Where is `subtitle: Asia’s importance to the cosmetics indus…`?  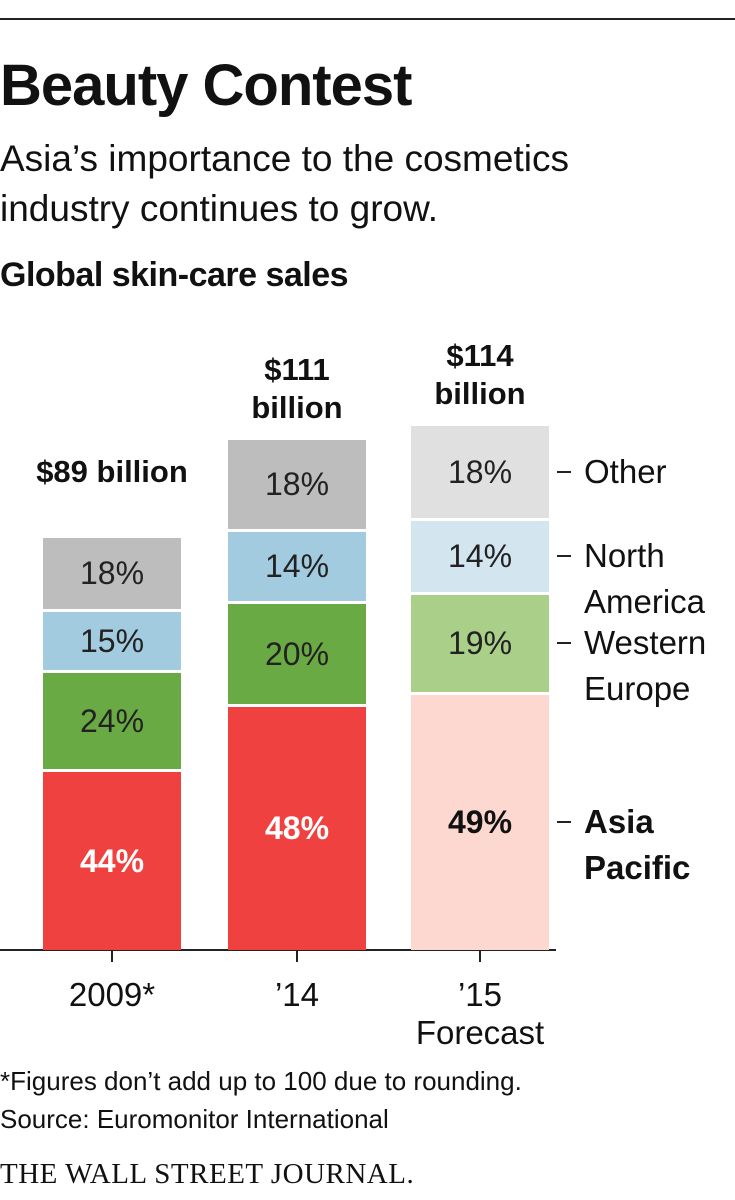
subtitle: Asia’s importance to the cosmetics indus… is located at coordinates (284, 183).